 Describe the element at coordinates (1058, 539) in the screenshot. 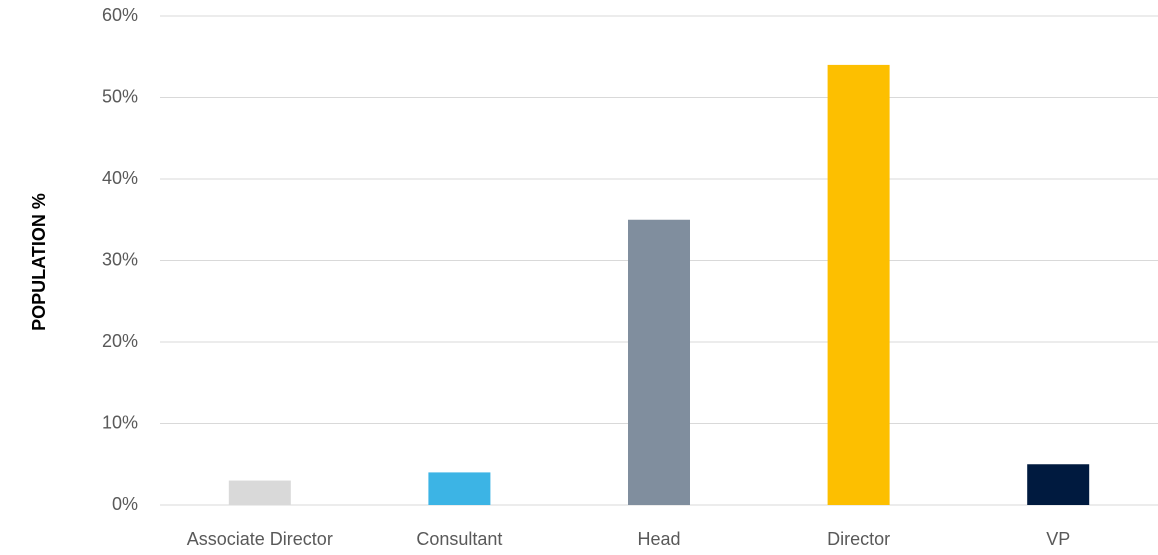

I see `x-tick-label: VP` at that location.